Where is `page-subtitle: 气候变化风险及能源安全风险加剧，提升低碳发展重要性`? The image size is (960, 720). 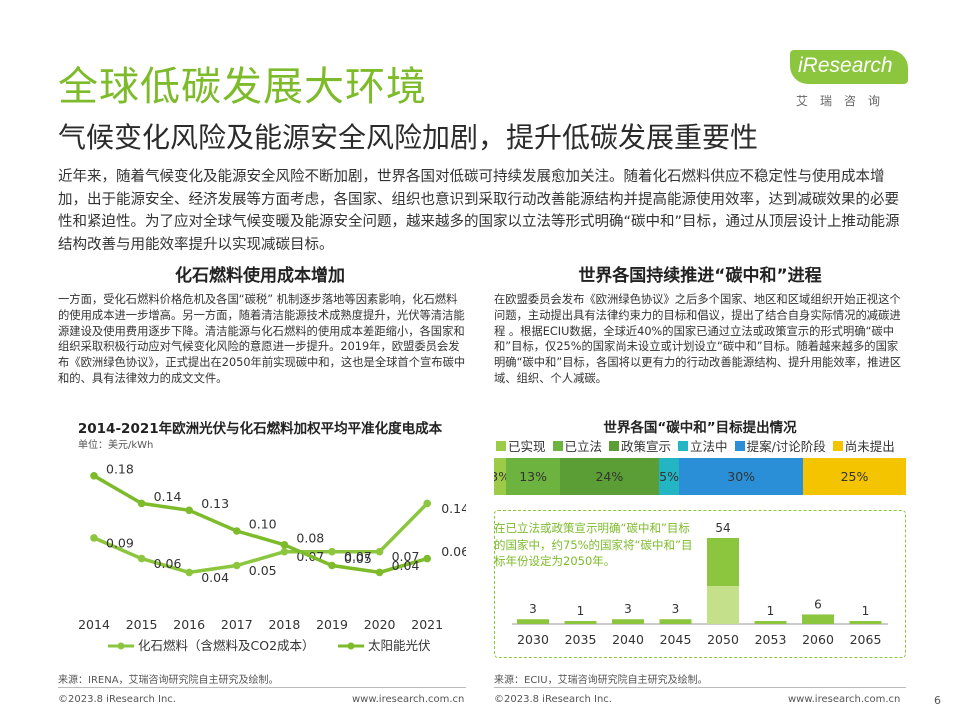 page-subtitle: 气候变化风险及能源安全风险加剧，提升低碳发展重要性 is located at coordinates (408, 137).